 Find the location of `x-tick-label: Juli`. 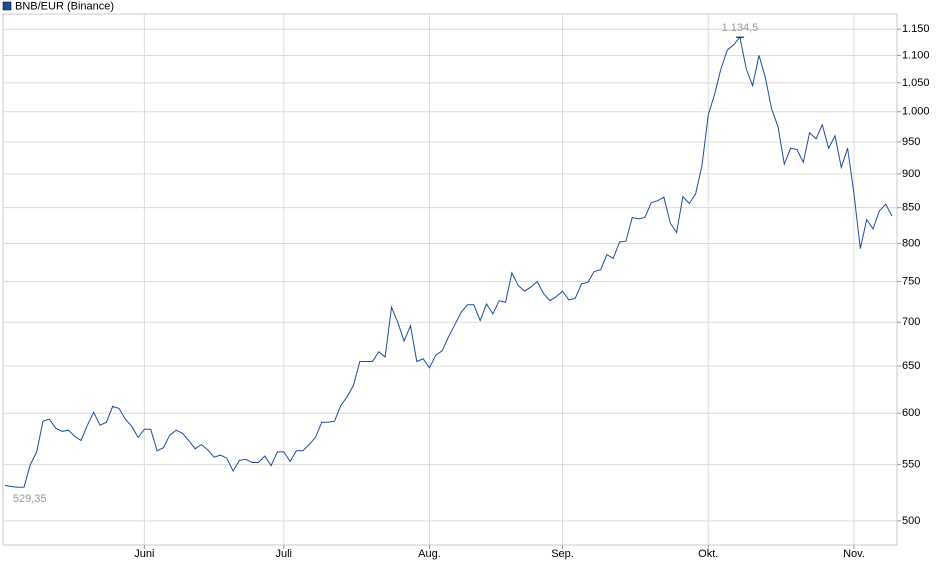

x-tick-label: Juli is located at coordinates (284, 554).